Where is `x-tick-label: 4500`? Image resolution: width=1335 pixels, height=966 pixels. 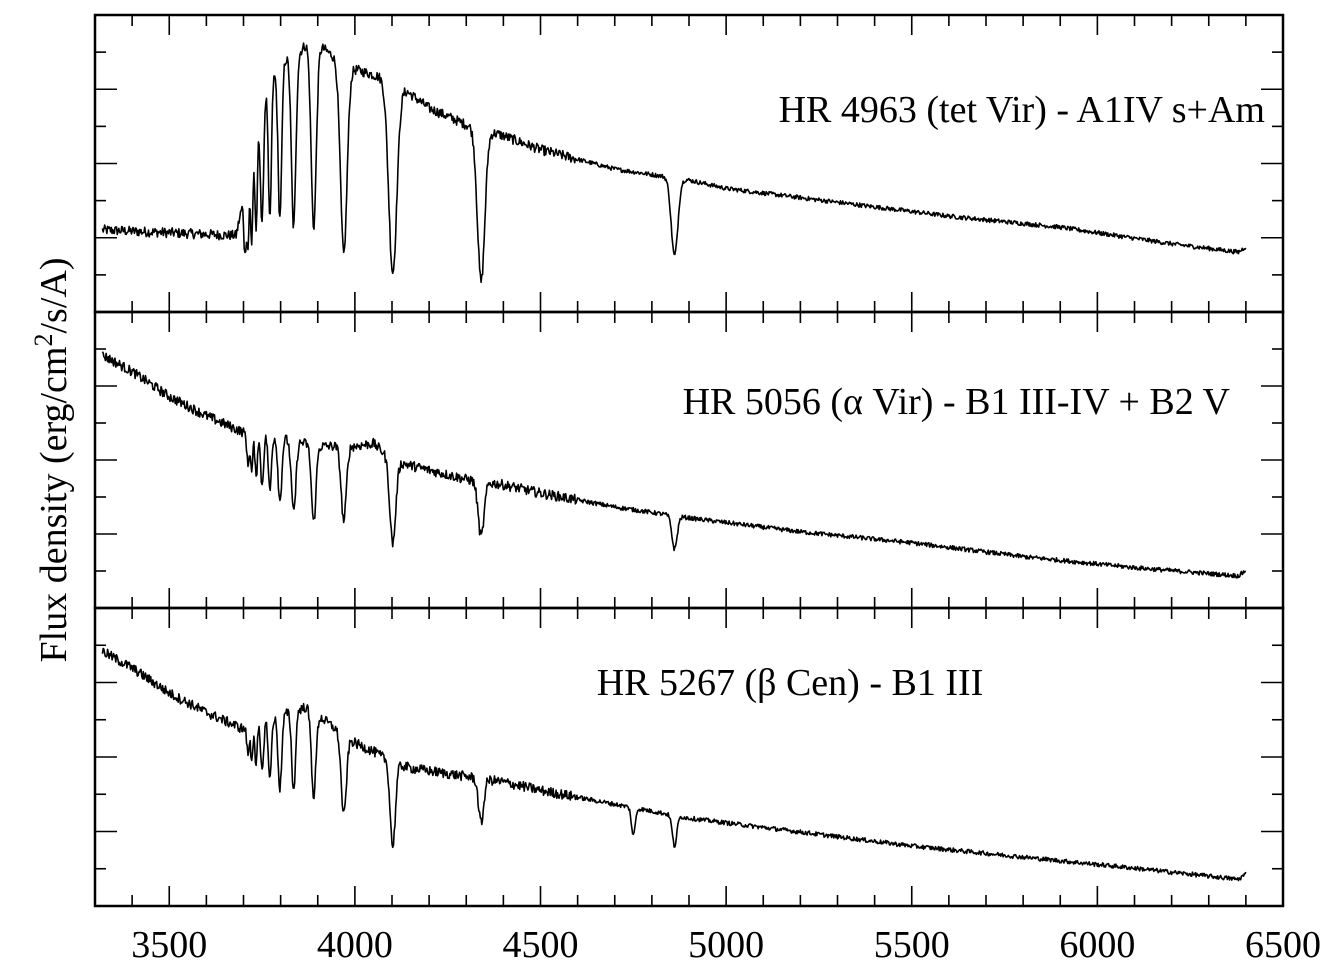 x-tick-label: 4500 is located at coordinates (541, 945).